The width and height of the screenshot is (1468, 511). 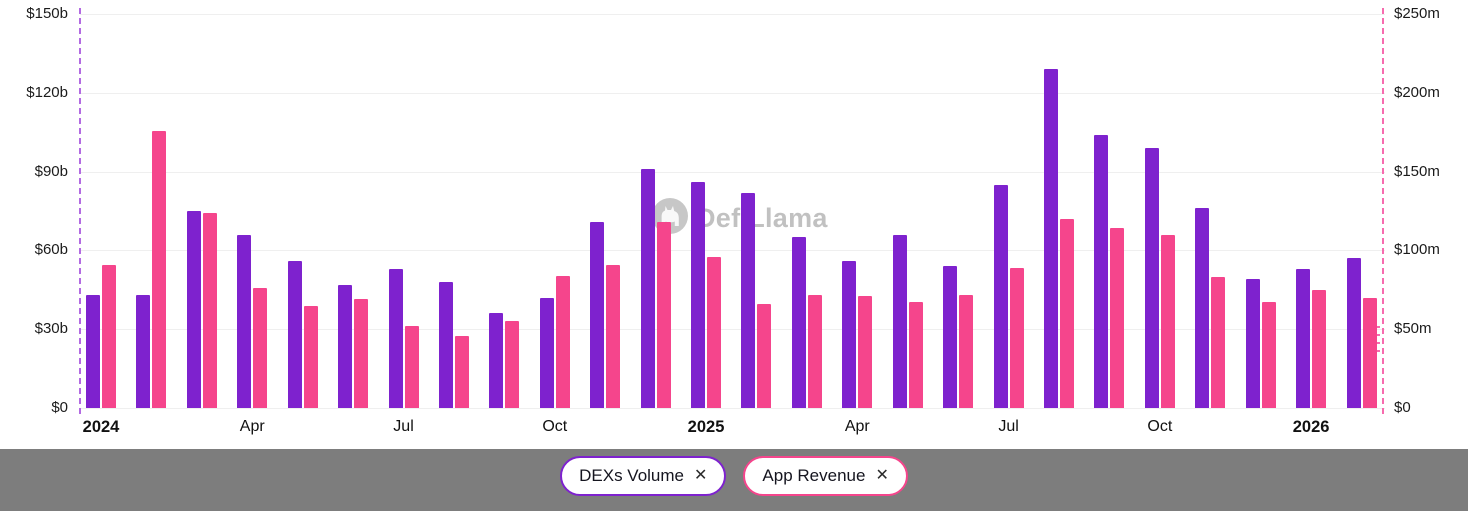 What do you see at coordinates (706, 427) in the screenshot?
I see `x-axis-tick-label: 2025` at bounding box center [706, 427].